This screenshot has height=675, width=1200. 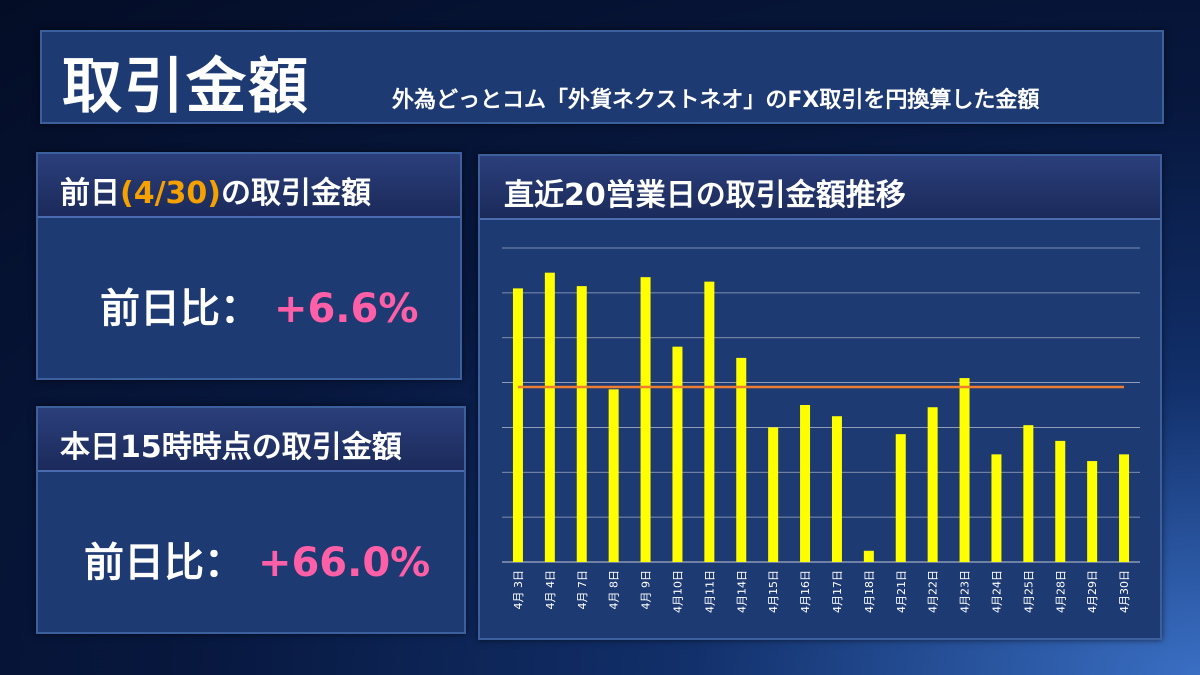 What do you see at coordinates (249, 266) in the screenshot?
I see `previous-day-panel: 前日(4/30)の取引金額 前日比： +6.6%` at bounding box center [249, 266].